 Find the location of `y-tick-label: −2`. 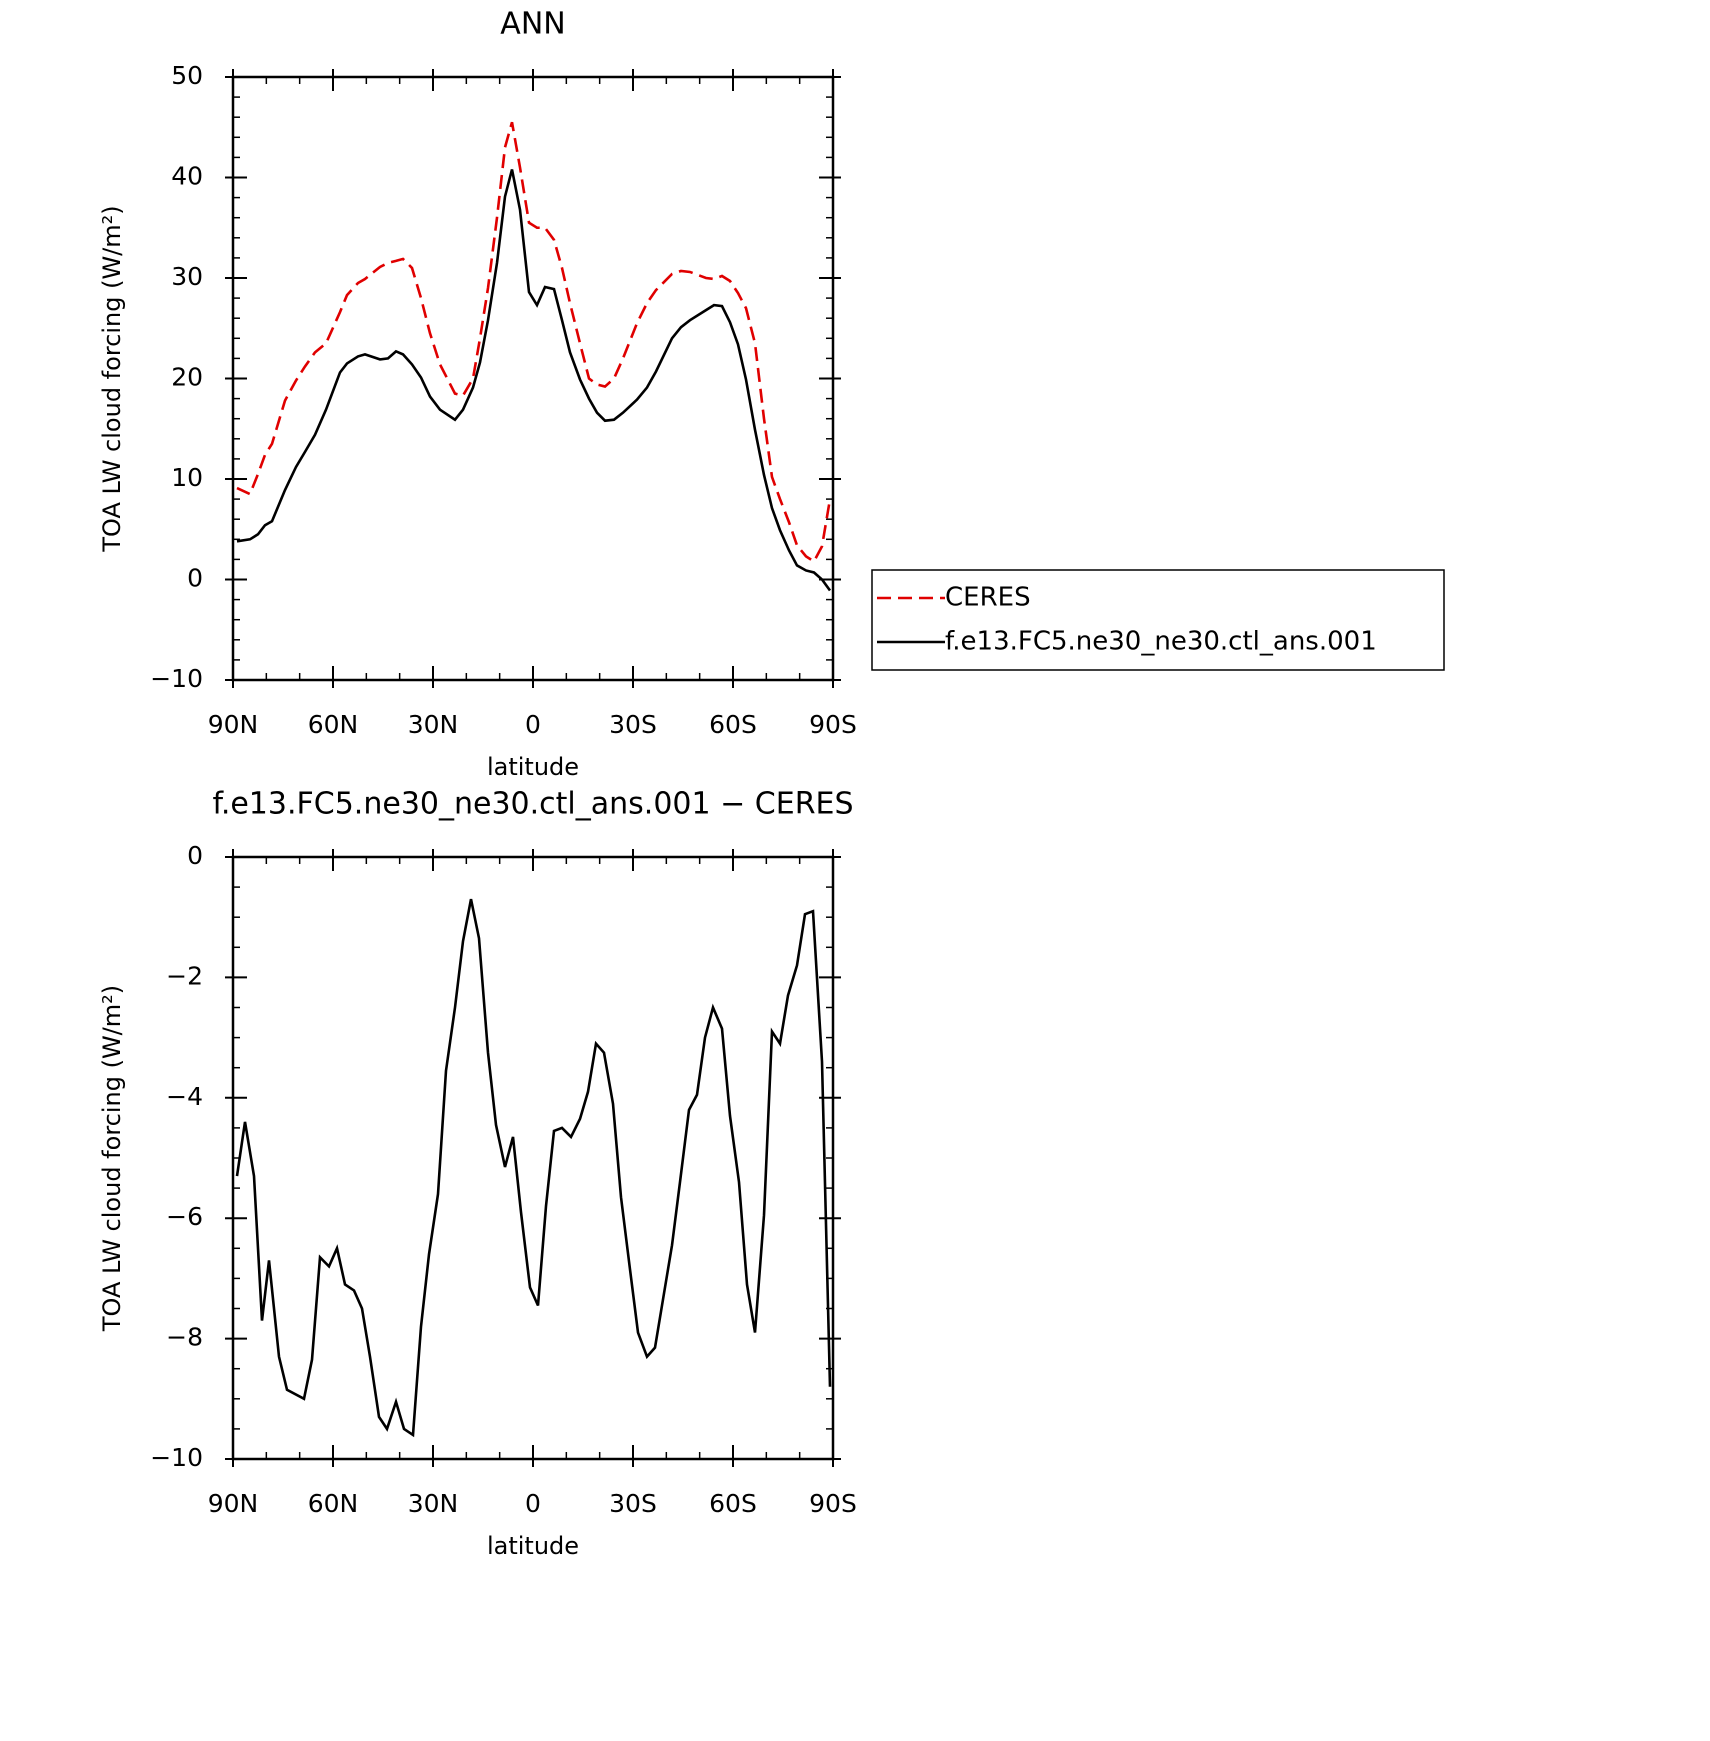

y-tick-label: −2 is located at coordinates (184, 975).